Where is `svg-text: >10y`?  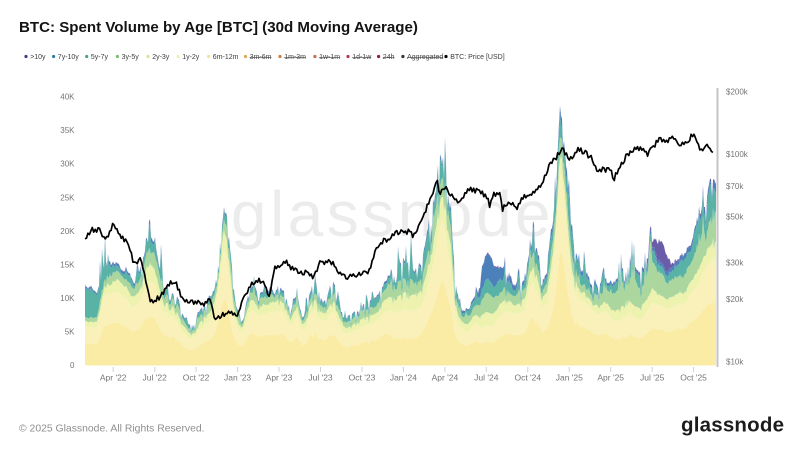
svg-text: >10y is located at coordinates (38, 57).